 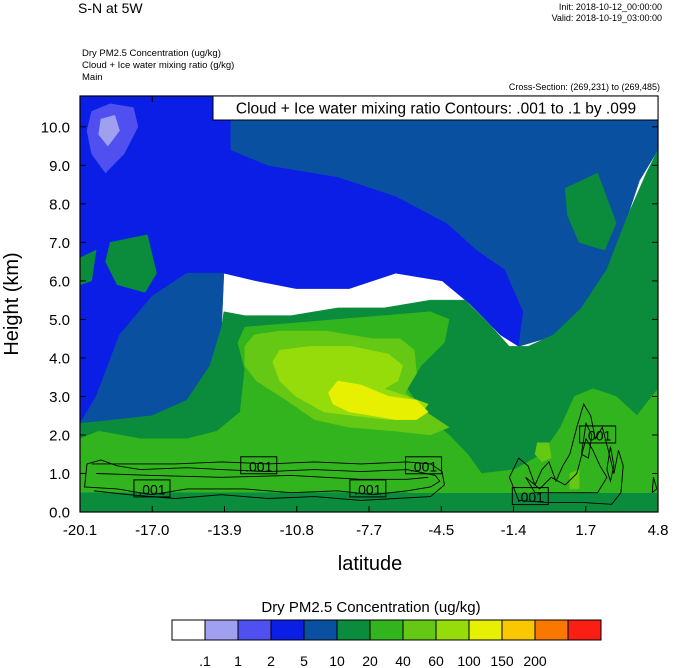 What do you see at coordinates (158, 65) in the screenshot?
I see `field-name-cloud-ice: Cloud + Ice water mixing ratio (g/kg)` at bounding box center [158, 65].